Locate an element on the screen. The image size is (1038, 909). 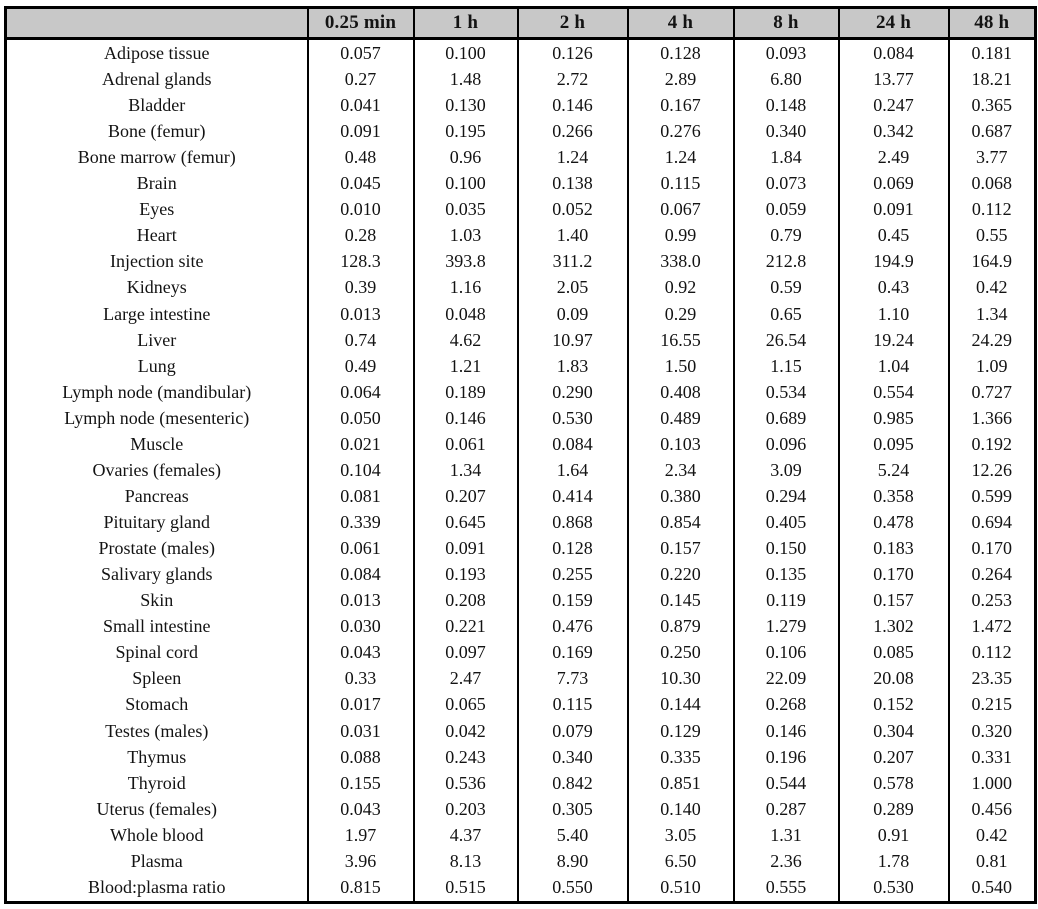
value-cell: 0.157 is located at coordinates (893, 600).